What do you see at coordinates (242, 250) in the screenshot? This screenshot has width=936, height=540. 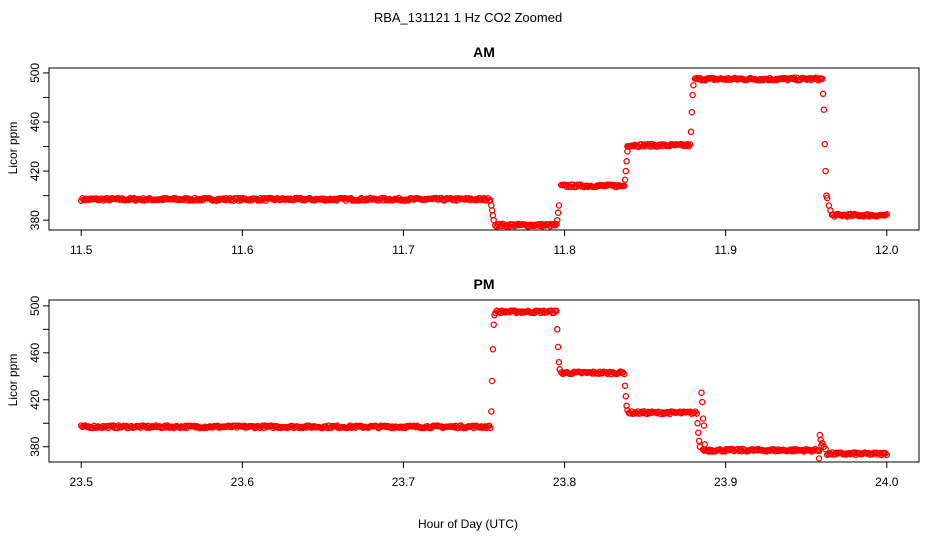 I see `am-x-tick-label-1: 11.6` at bounding box center [242, 250].